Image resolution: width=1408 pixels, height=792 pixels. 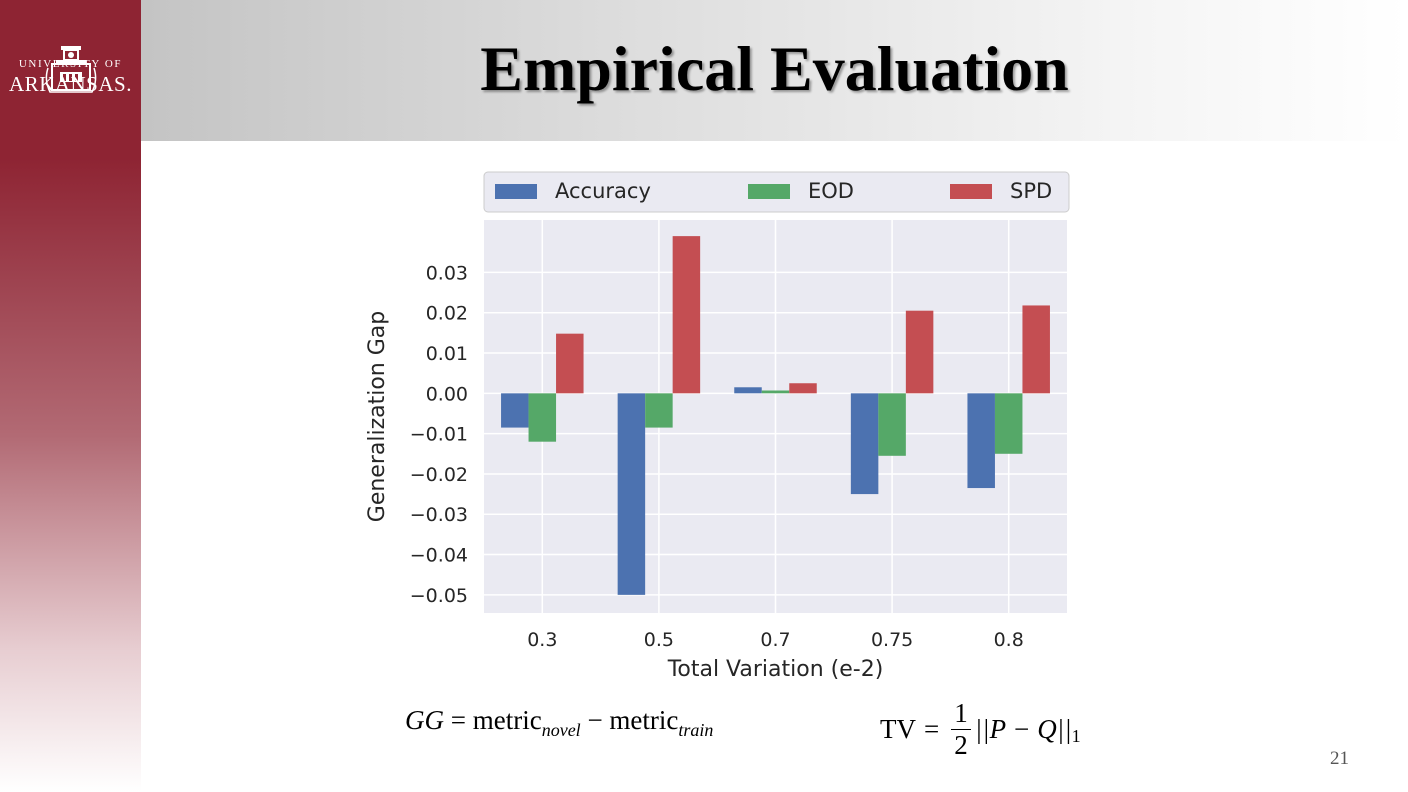 I want to click on chart-legend: Accuracy EOD SPD, so click(x=776, y=192).